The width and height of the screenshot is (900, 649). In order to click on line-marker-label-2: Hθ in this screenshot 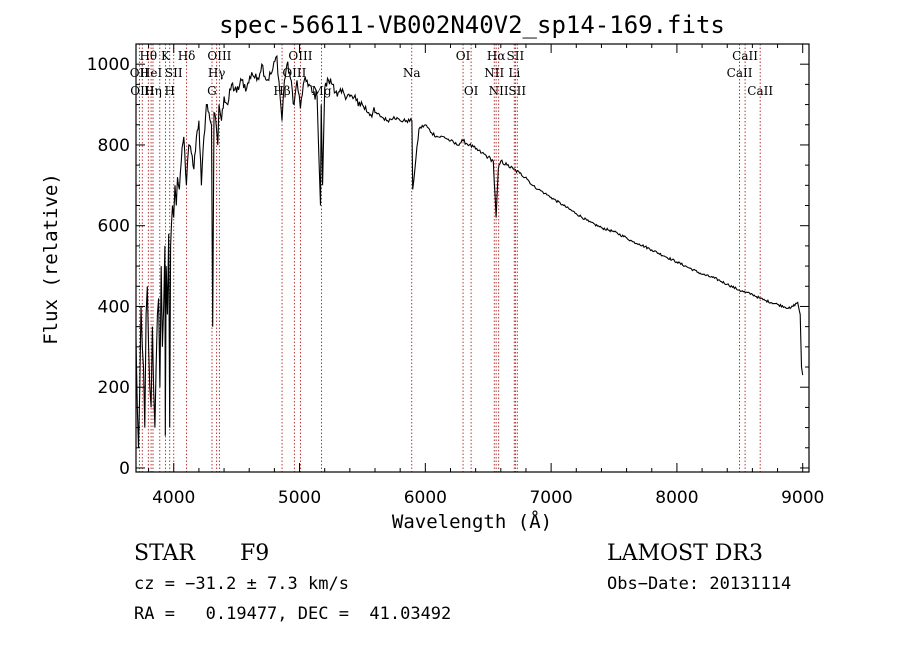, I will do `click(148, 56)`.